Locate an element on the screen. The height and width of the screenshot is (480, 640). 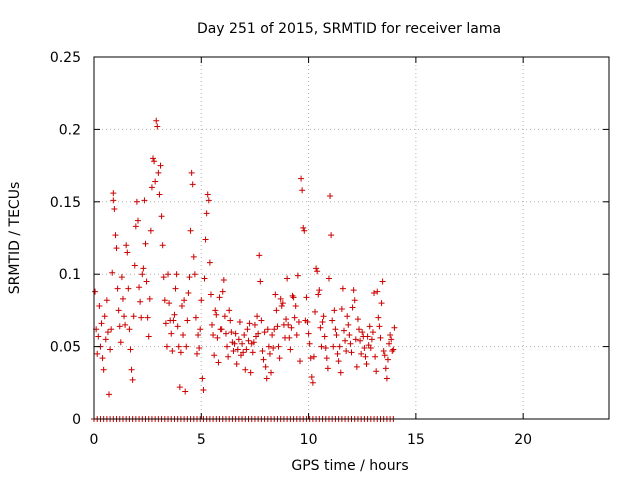
x-tick-label: 10 is located at coordinates (309, 440).